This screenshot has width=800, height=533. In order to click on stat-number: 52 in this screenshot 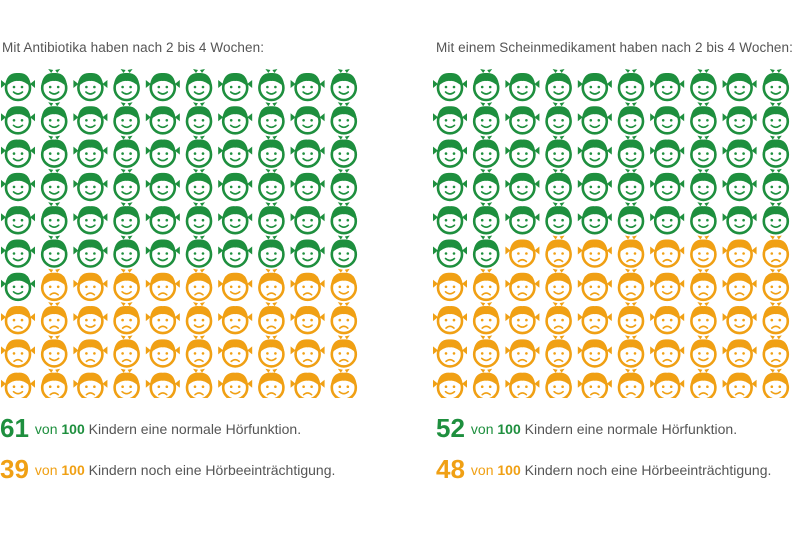, I will do `click(450, 428)`.